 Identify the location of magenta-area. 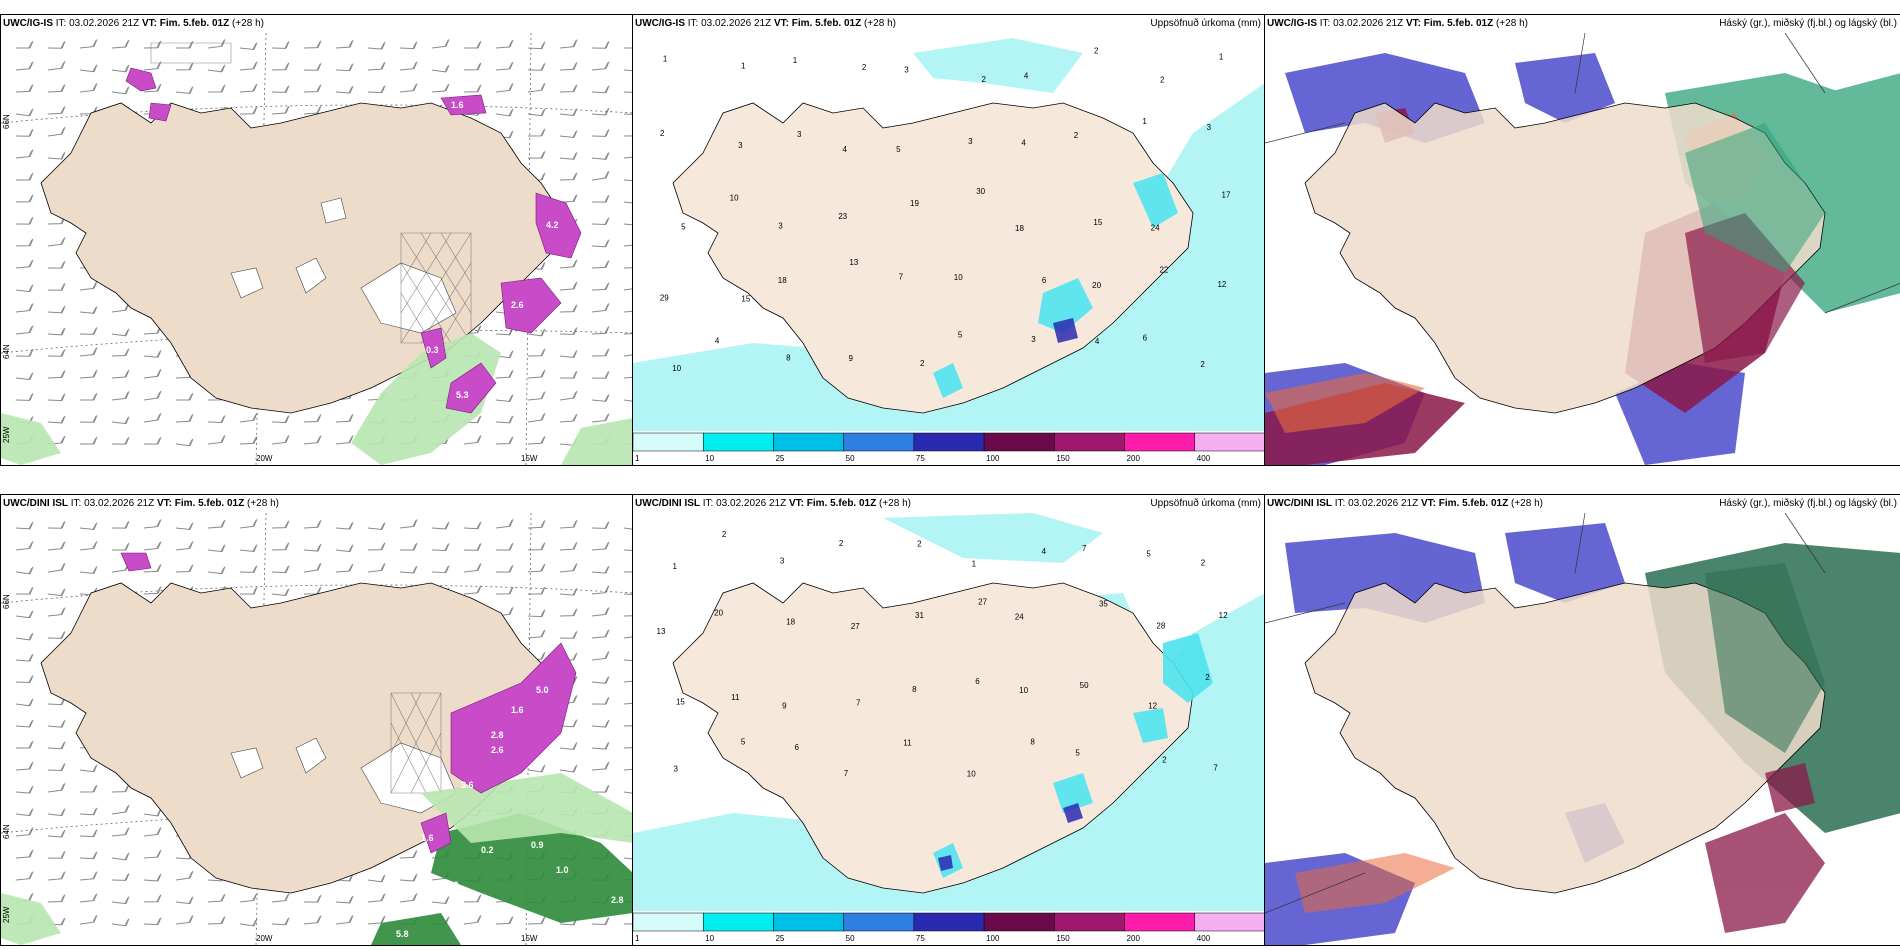
(348, 703).